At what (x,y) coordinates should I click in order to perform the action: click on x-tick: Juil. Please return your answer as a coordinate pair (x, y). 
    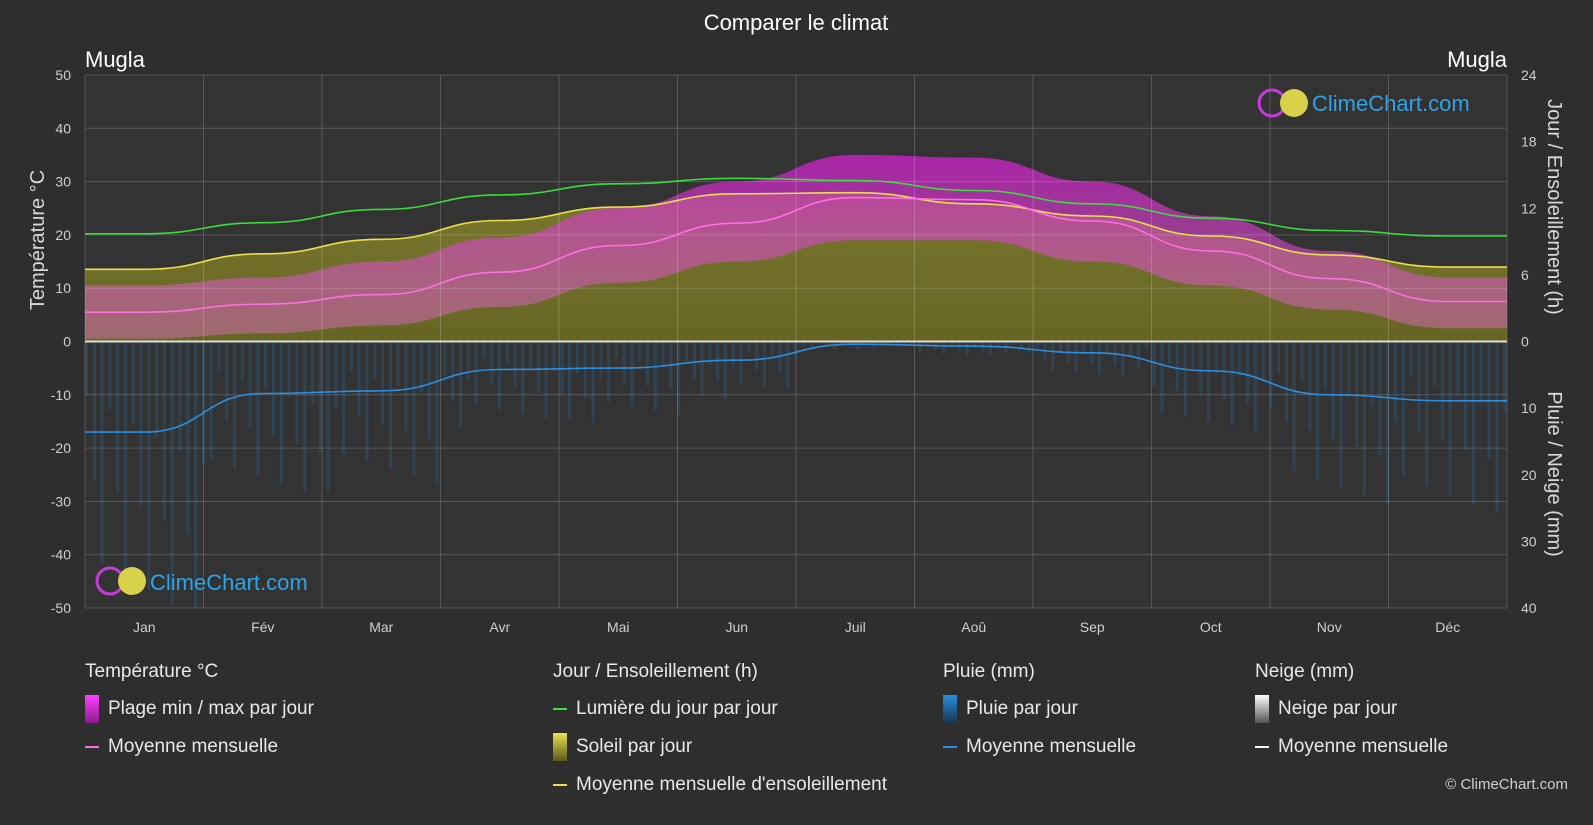
    Looking at the image, I should click on (855, 627).